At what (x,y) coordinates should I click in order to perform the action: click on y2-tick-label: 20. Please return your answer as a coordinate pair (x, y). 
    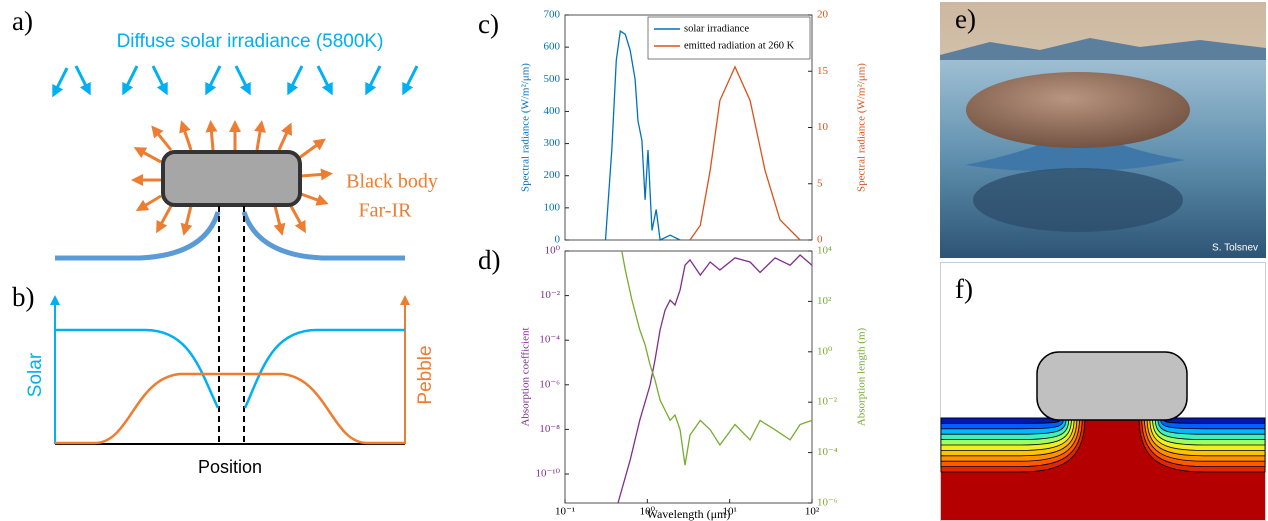
    Looking at the image, I should click on (823, 15).